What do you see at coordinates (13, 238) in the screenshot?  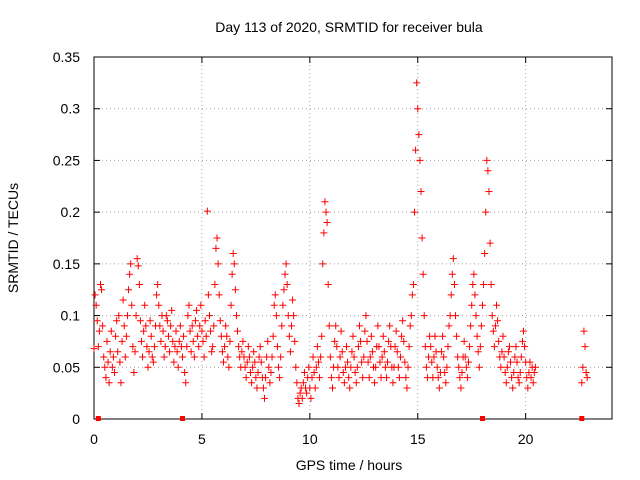 I see `y-axis-label: SRMTID / TECUs` at bounding box center [13, 238].